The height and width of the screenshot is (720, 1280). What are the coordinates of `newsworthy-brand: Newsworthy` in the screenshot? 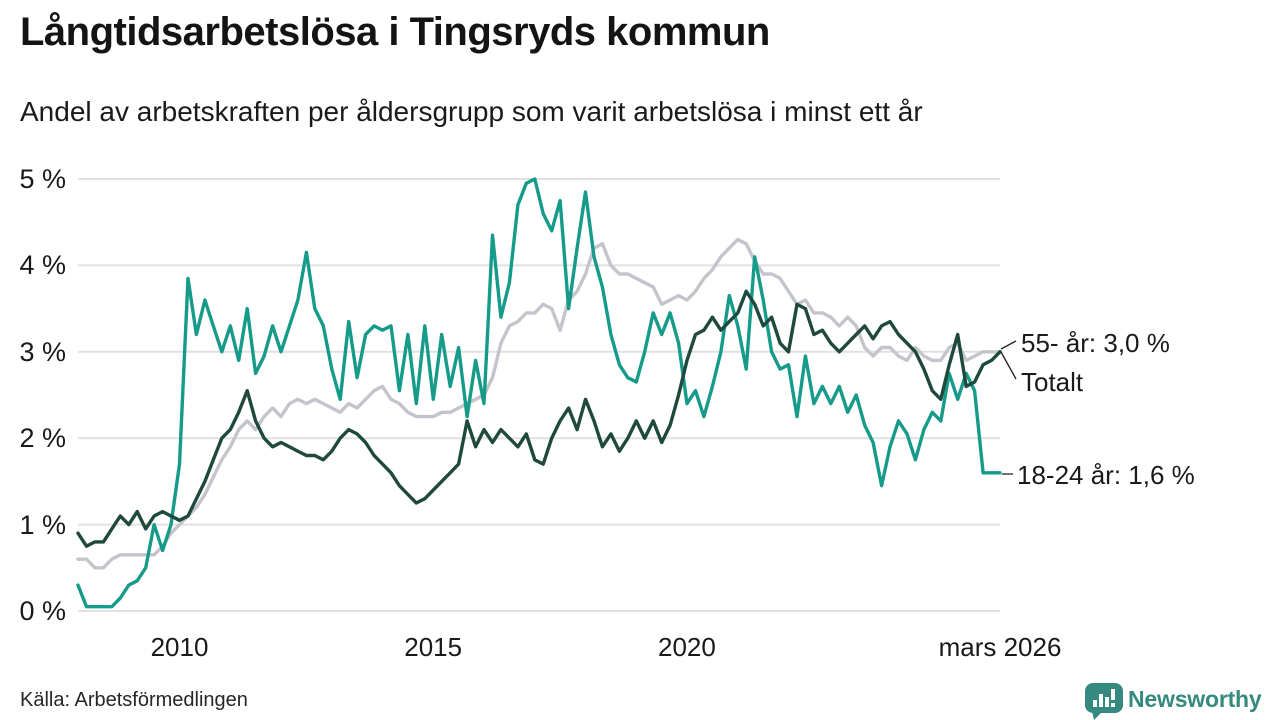 It's located at (1173, 701).